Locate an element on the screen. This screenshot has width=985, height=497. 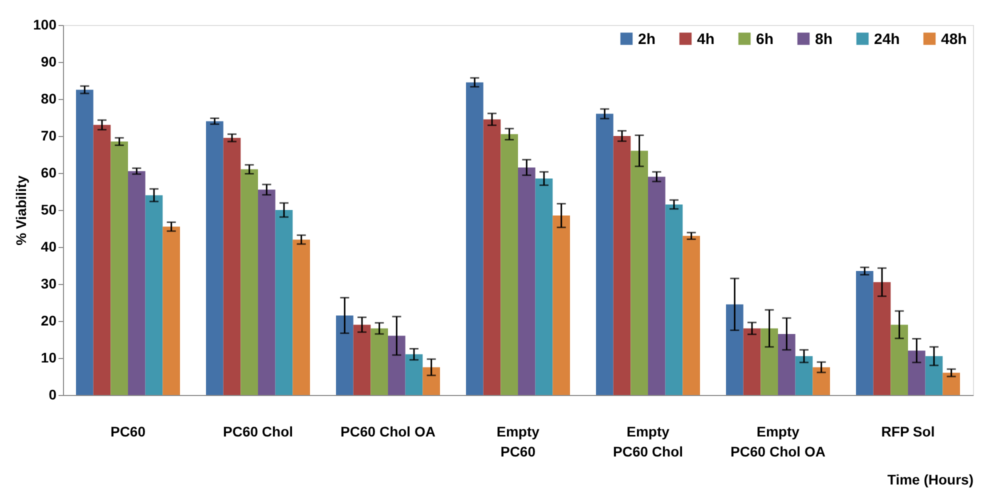
legend-label: 4h is located at coordinates (706, 39).